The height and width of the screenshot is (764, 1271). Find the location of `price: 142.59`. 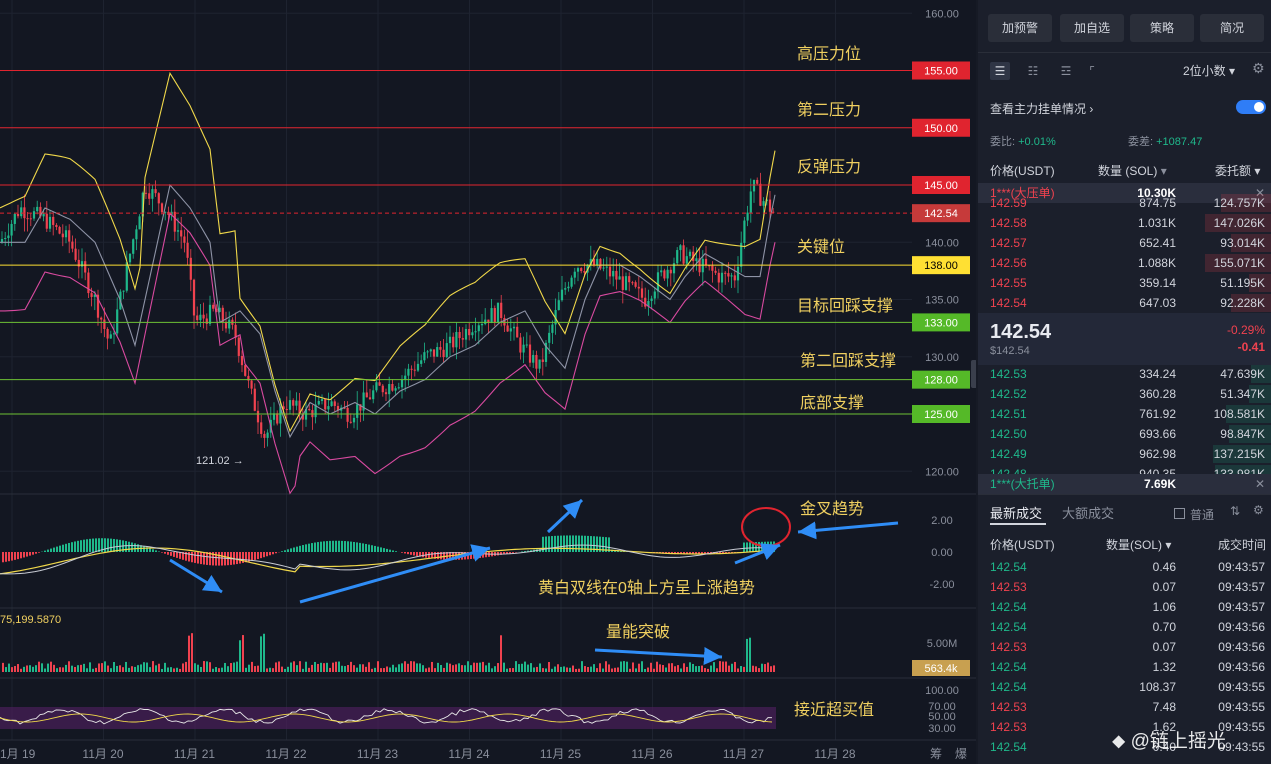

price: 142.59 is located at coordinates (1008, 203).